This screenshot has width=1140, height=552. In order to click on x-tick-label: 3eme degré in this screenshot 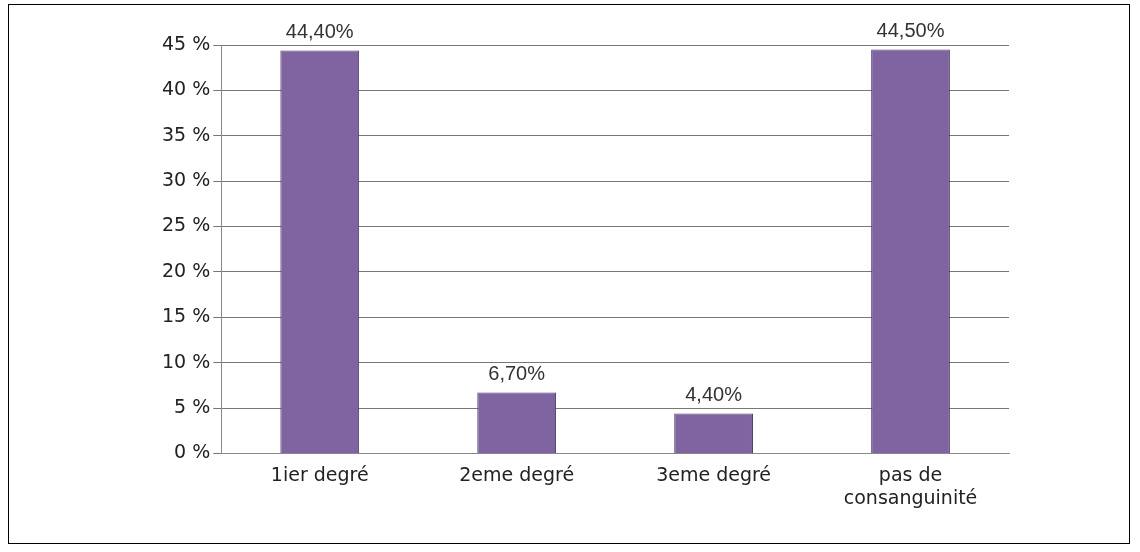, I will do `click(714, 473)`.